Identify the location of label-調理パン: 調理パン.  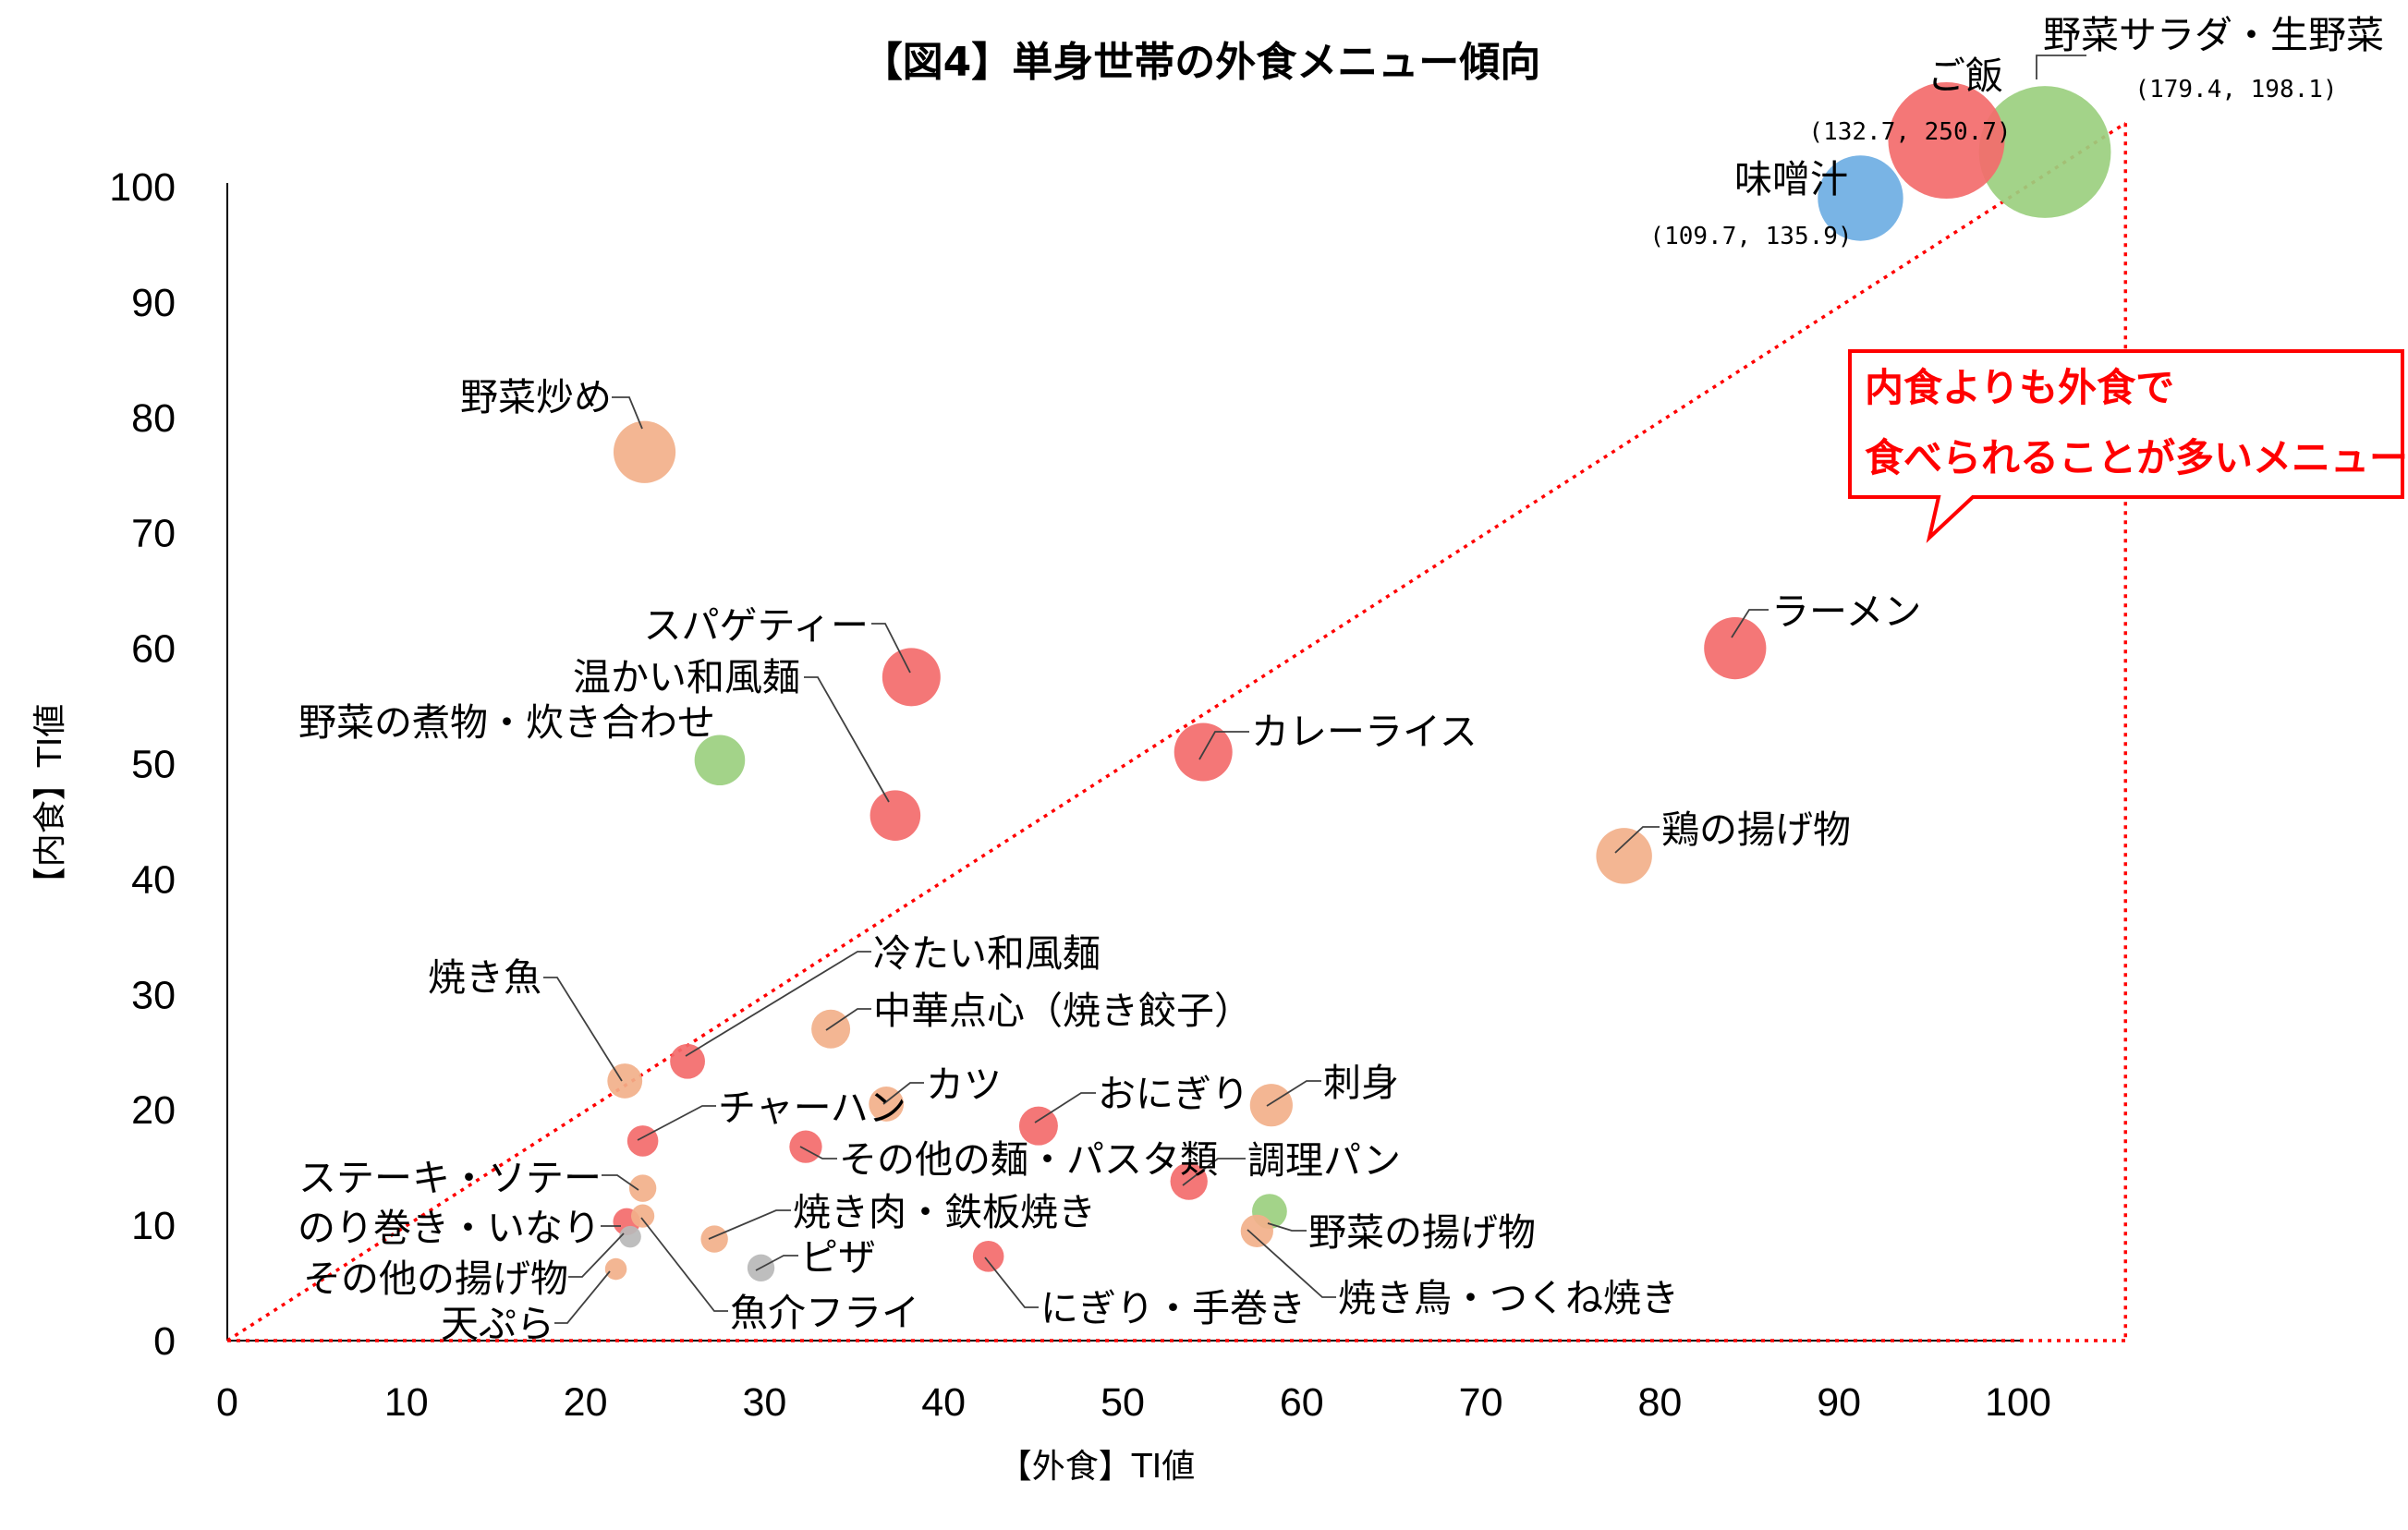
(1324, 1160).